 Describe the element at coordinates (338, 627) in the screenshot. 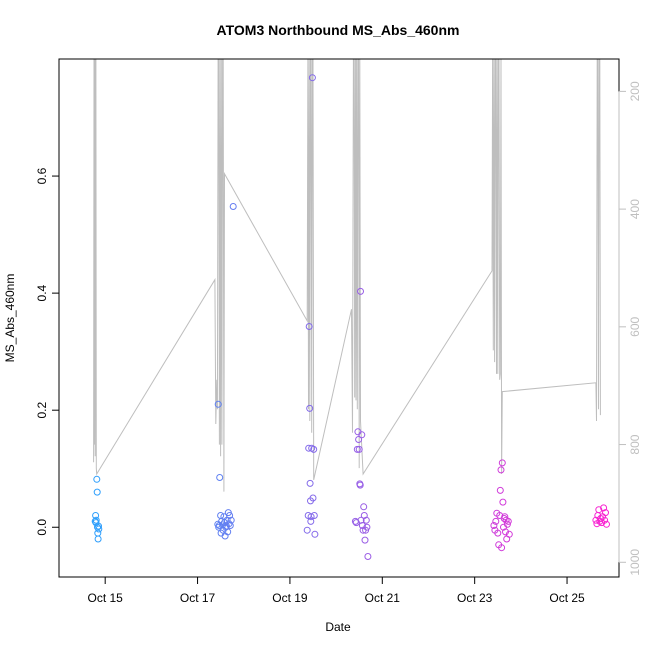

I see `x-axis-label: Date` at that location.